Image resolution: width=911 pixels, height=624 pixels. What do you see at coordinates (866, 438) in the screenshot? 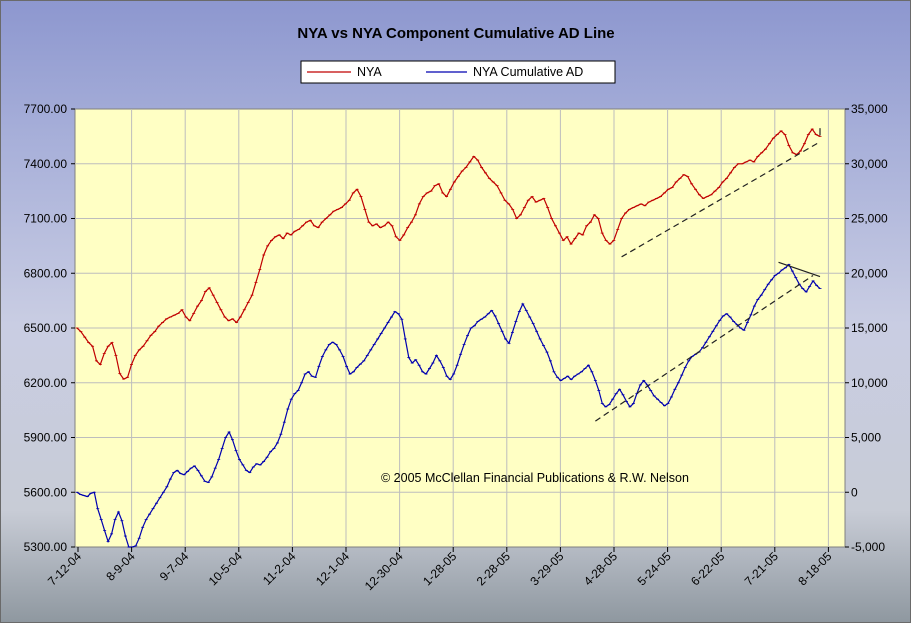
I see `y-right-tick-label: 5,000` at bounding box center [866, 438].